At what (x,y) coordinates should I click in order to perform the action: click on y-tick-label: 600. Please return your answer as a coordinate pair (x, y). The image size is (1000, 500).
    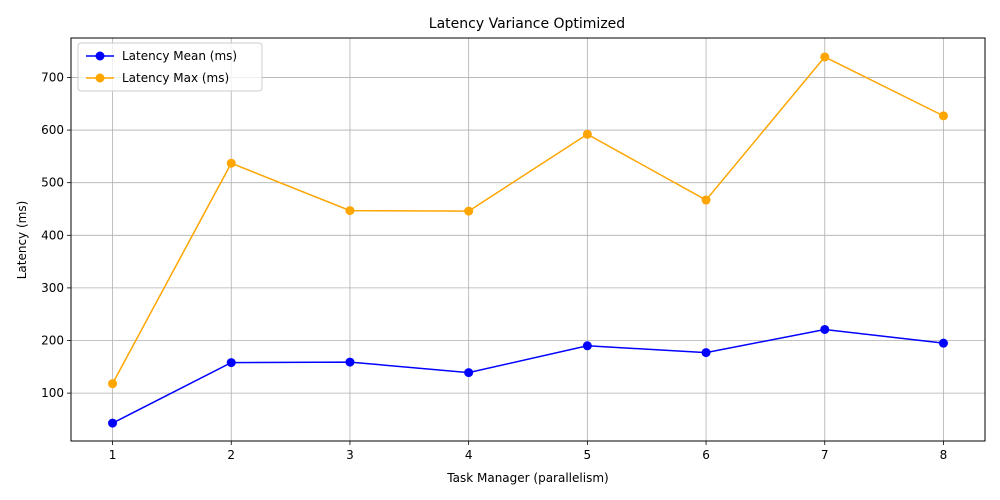
    Looking at the image, I should click on (52, 130).